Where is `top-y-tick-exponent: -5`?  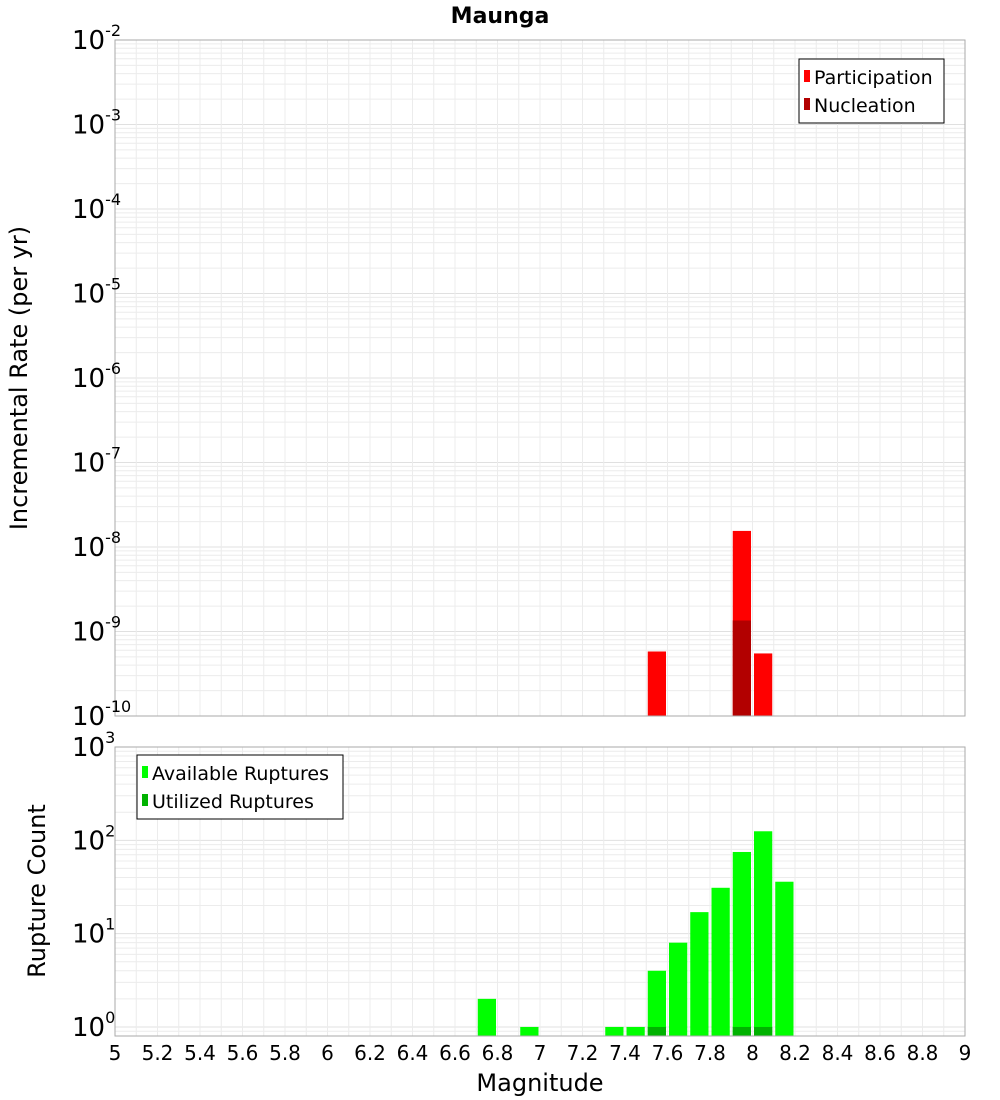 top-y-tick-exponent: -5 is located at coordinates (113, 284).